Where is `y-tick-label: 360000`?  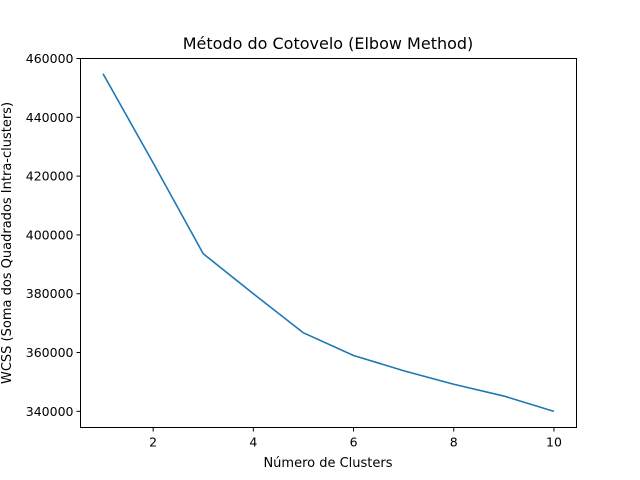 y-tick-label: 360000 is located at coordinates (50, 352).